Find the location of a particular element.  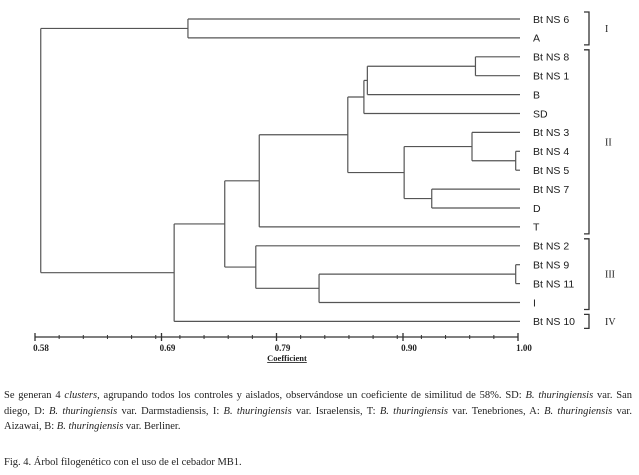

axis-tick-label-0: 0.58 is located at coordinates (41, 348).